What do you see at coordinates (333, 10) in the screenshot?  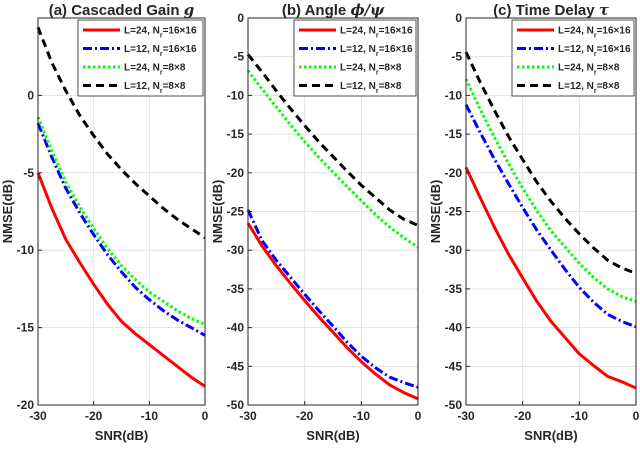 I see `chart-title: (b) Angle ϕ/ψ` at bounding box center [333, 10].